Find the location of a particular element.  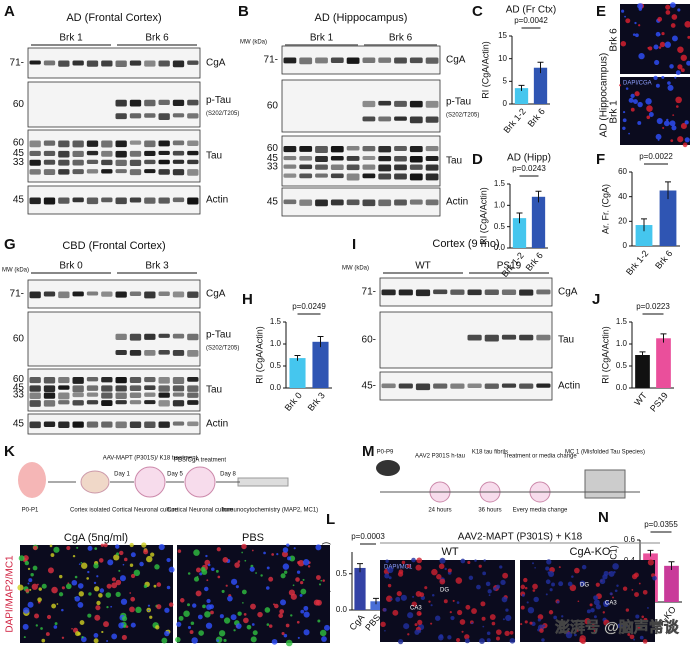

band-label: Actin is located at coordinates (217, 424).